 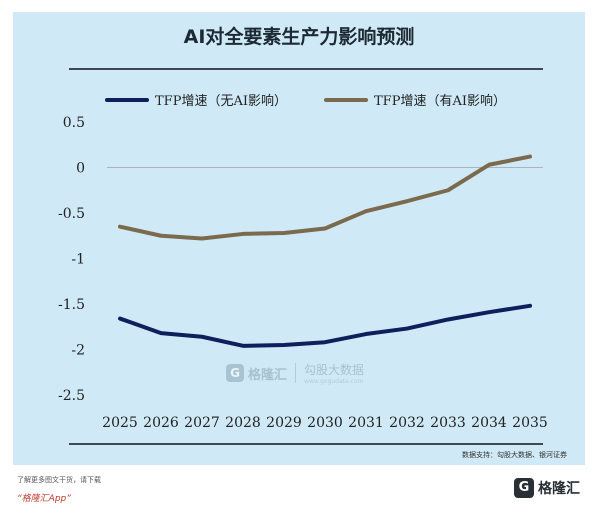 I want to click on chart-title: AI对全要素生产力影响预测, so click(x=299, y=37).